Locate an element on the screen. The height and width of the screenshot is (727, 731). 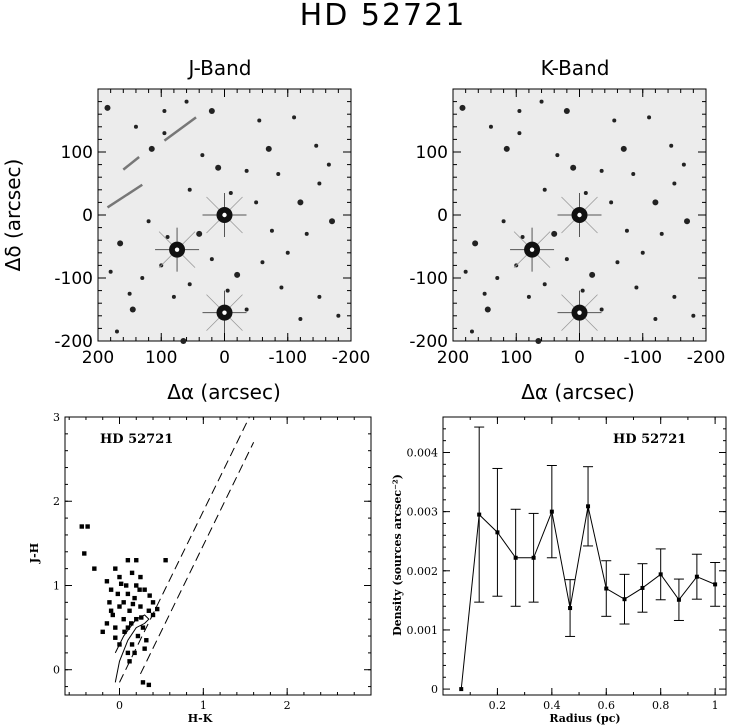
y-tick-label: 2 is located at coordinates (56, 501).